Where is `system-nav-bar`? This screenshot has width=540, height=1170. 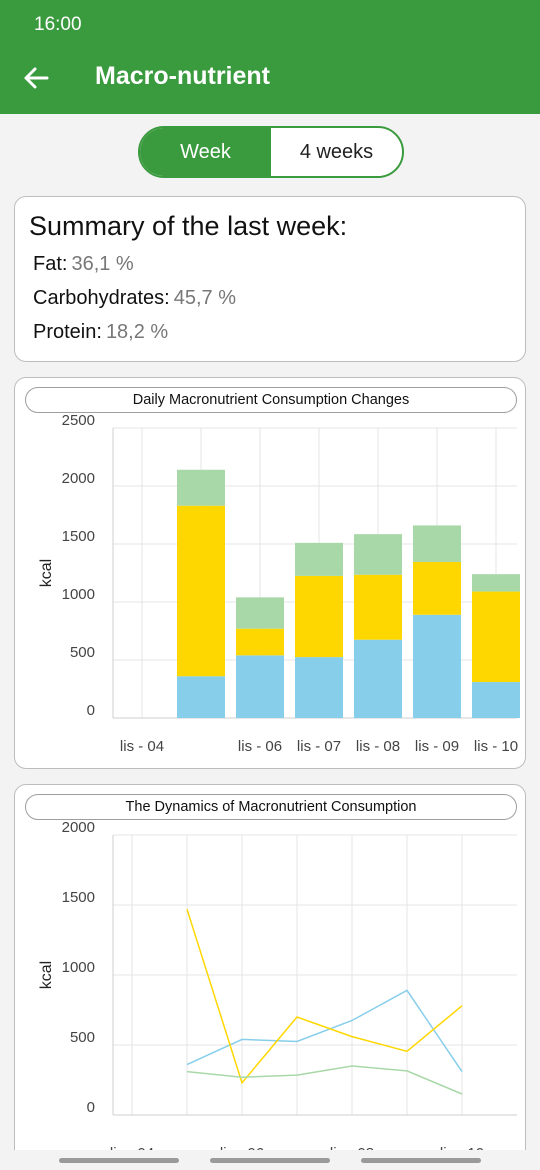
system-nav-bar is located at coordinates (270, 1160).